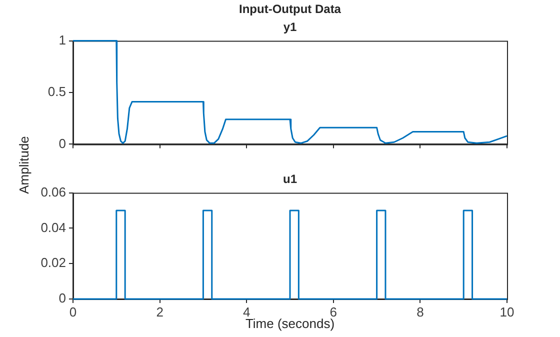 The width and height of the screenshot is (560, 337). What do you see at coordinates (57, 92) in the screenshot?
I see `y-tick-label: 0.5` at bounding box center [57, 92].